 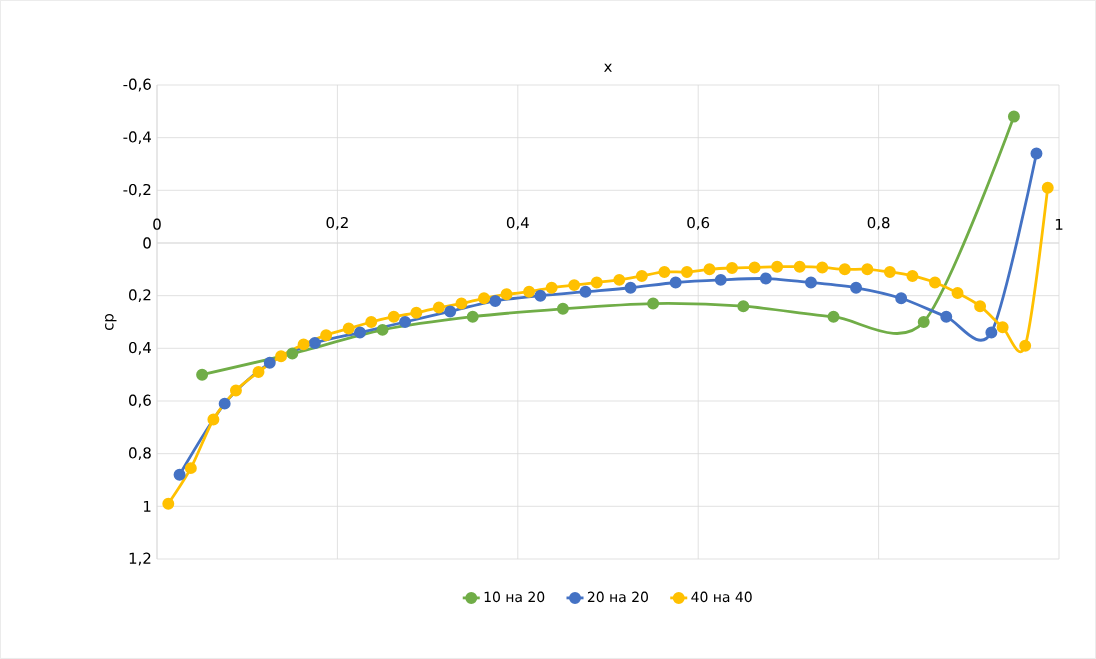 I want to click on y-tick-label: 0,8, so click(x=140, y=454).